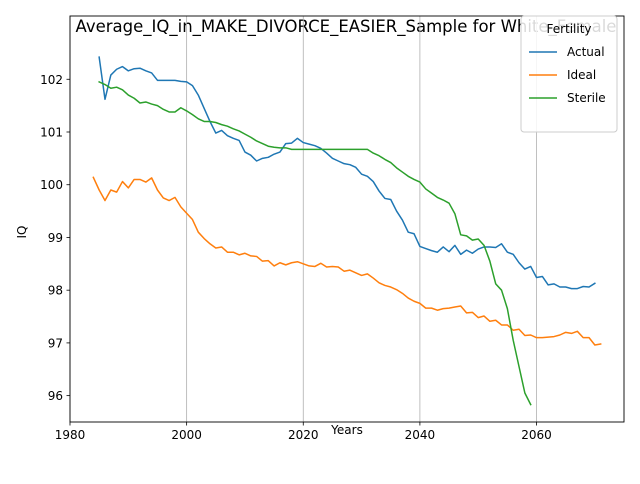  I want to click on y-tick-label: 97, so click(55, 343).